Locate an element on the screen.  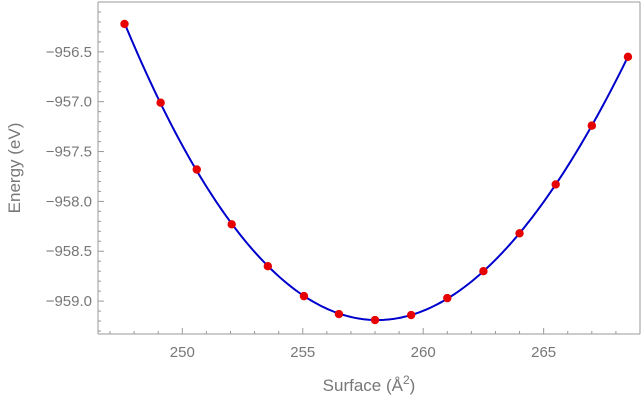
x-axis-label-text: Surface (Å is located at coordinates (363, 385).